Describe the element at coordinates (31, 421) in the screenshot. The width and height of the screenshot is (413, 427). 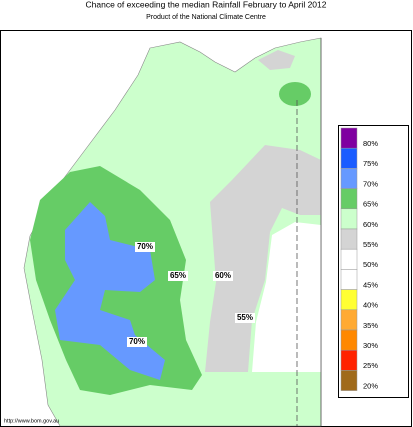
I see `url: http://www.bom.gov.au` at that location.